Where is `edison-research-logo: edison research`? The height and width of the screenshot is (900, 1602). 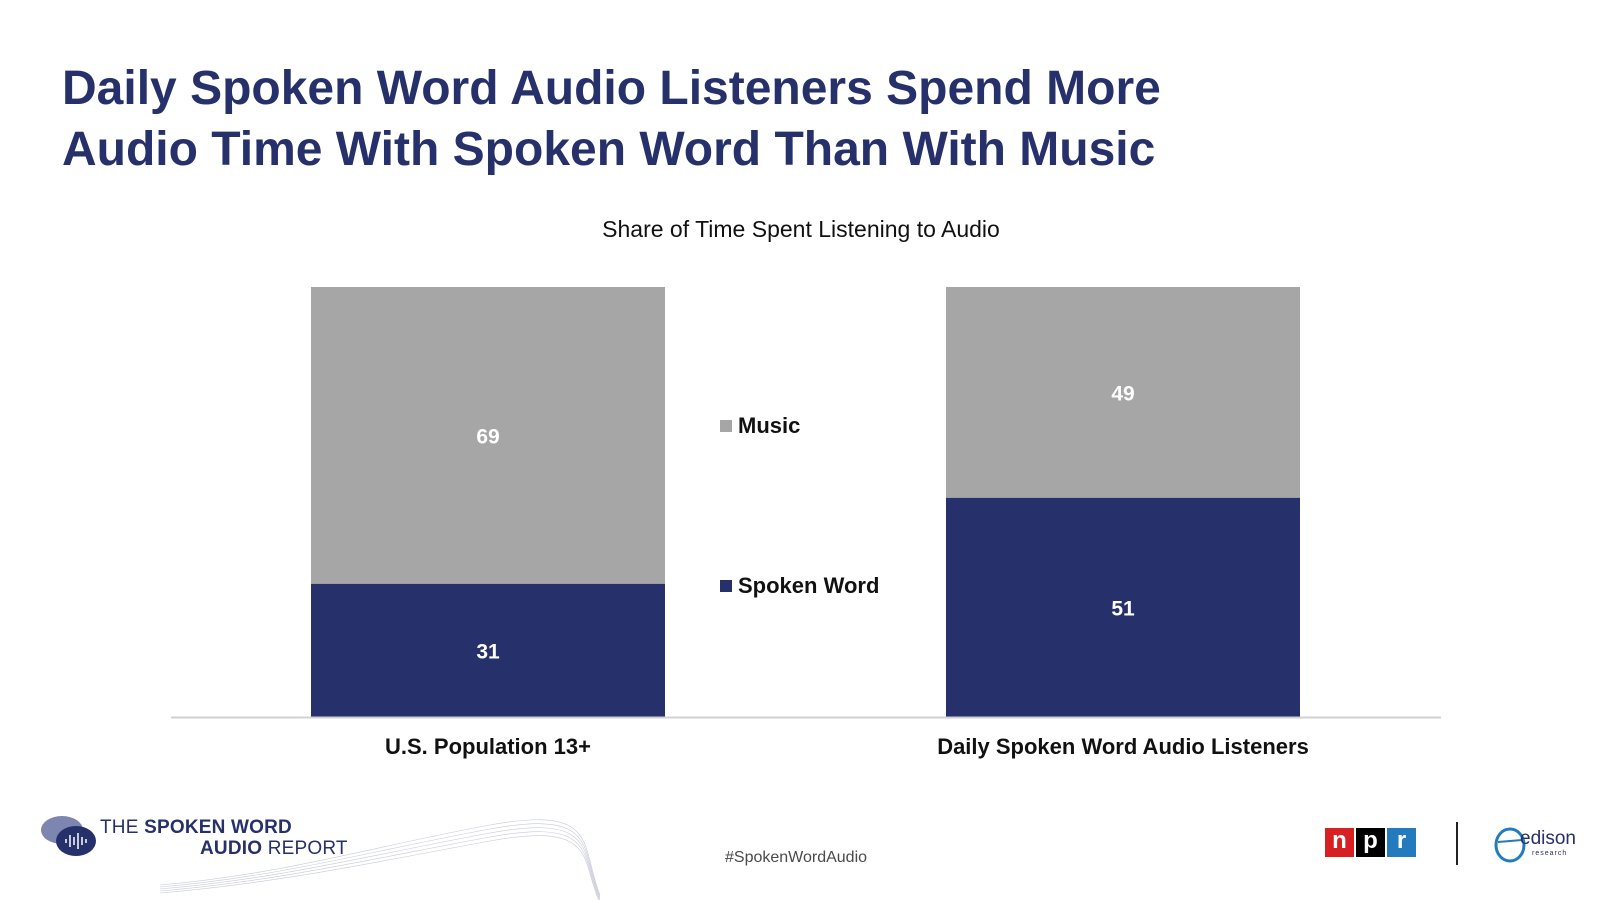
edison-research-logo: edison research is located at coordinates (1542, 844).